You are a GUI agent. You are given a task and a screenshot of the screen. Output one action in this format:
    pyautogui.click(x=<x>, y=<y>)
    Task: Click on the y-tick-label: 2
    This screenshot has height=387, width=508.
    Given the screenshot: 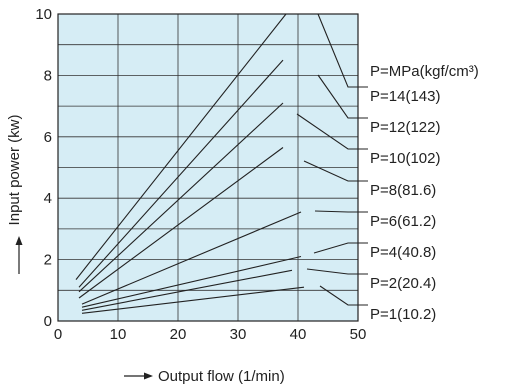 What is the action you would take?
    pyautogui.click(x=48, y=260)
    